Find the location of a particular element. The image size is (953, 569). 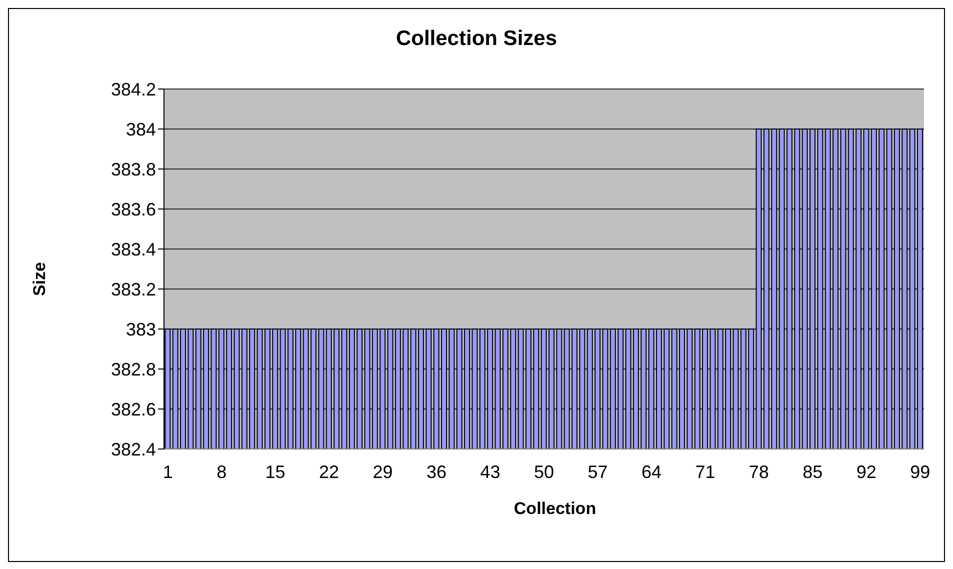

x-tick-label: 43 is located at coordinates (490, 472).